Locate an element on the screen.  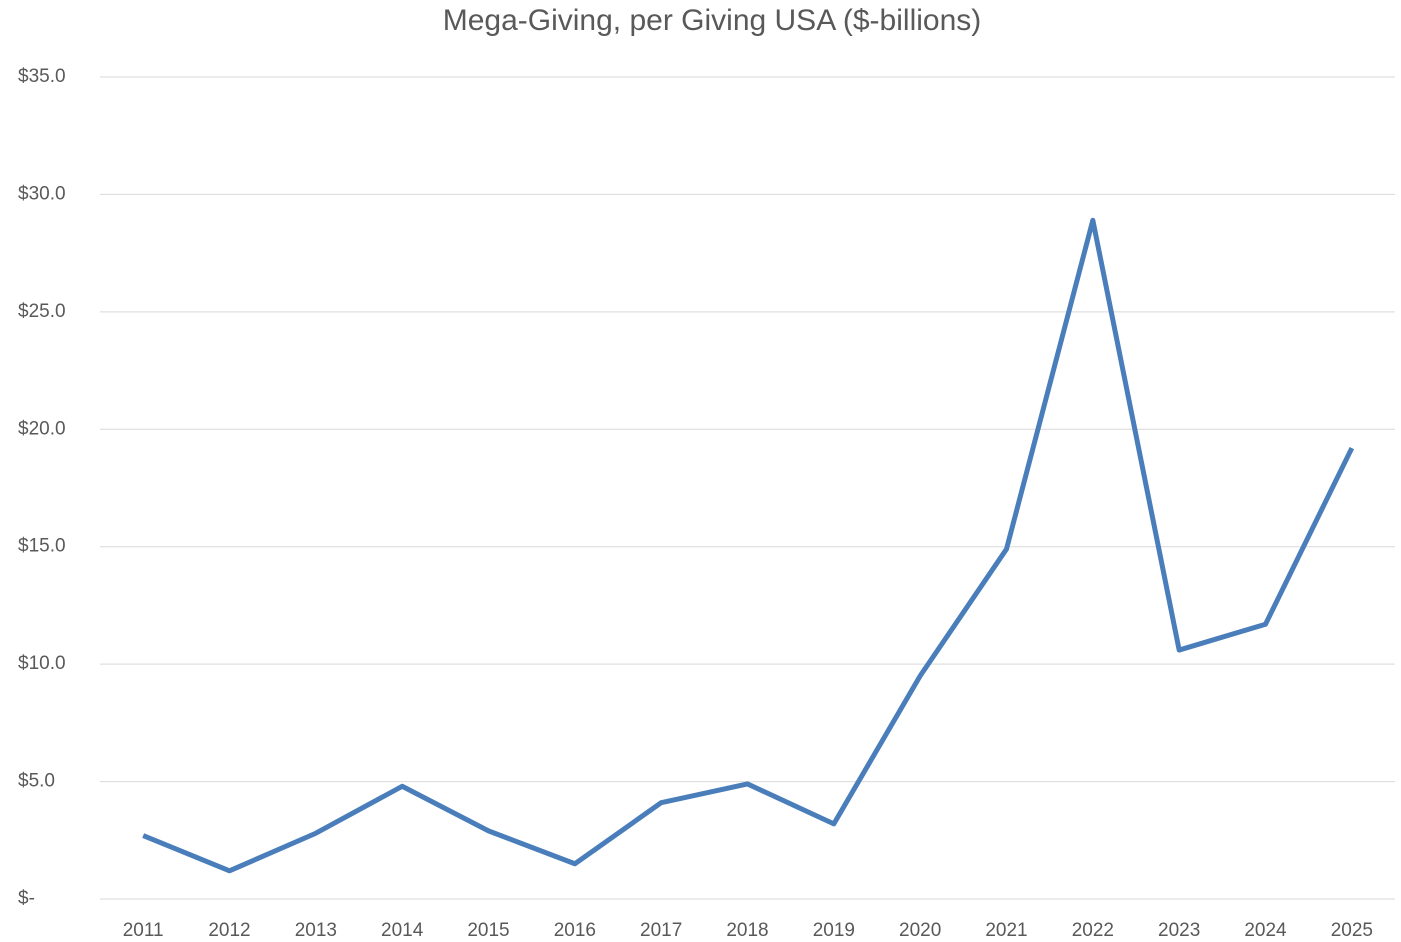
y-tick-label: $5.0 is located at coordinates (36, 781).